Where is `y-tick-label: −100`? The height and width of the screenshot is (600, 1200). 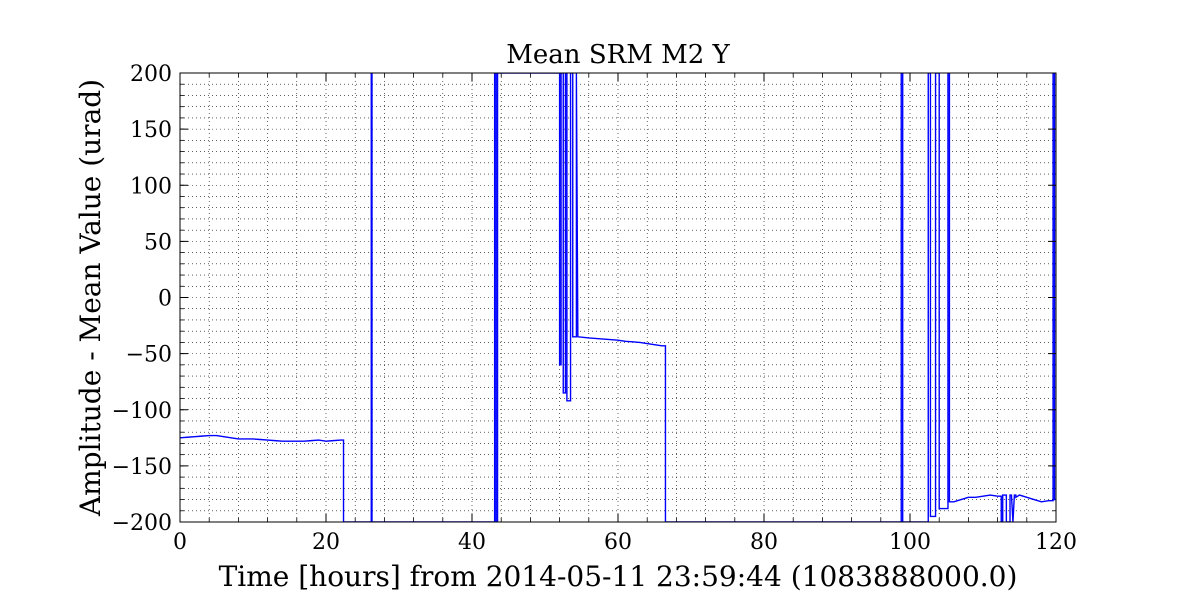
y-tick-label: −100 is located at coordinates (142, 411).